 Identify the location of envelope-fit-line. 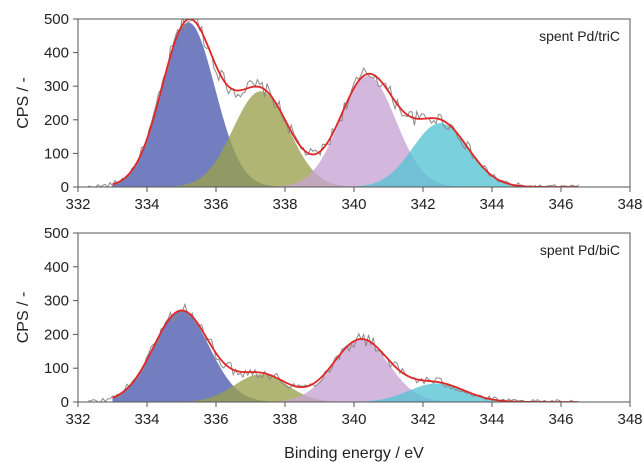
(345, 355).